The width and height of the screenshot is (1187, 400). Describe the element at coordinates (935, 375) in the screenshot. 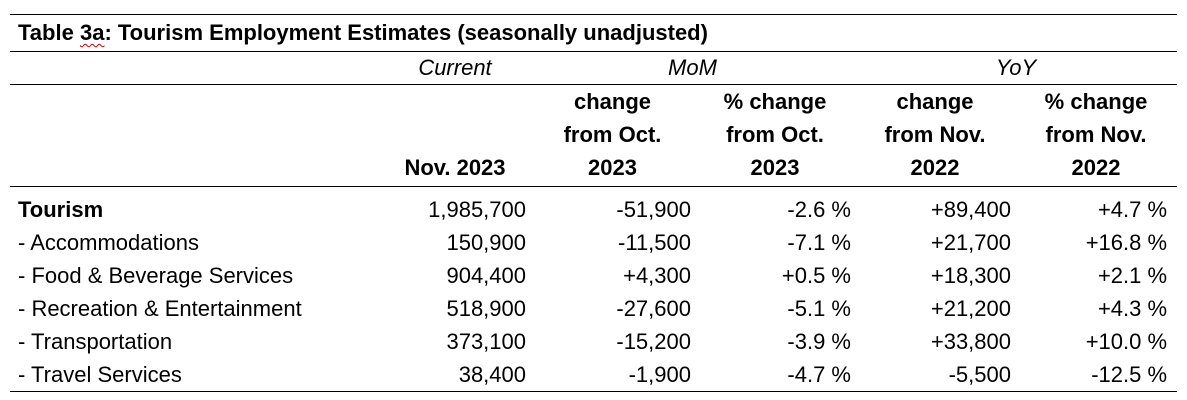

I see `row-yoy-change: -5,500` at that location.